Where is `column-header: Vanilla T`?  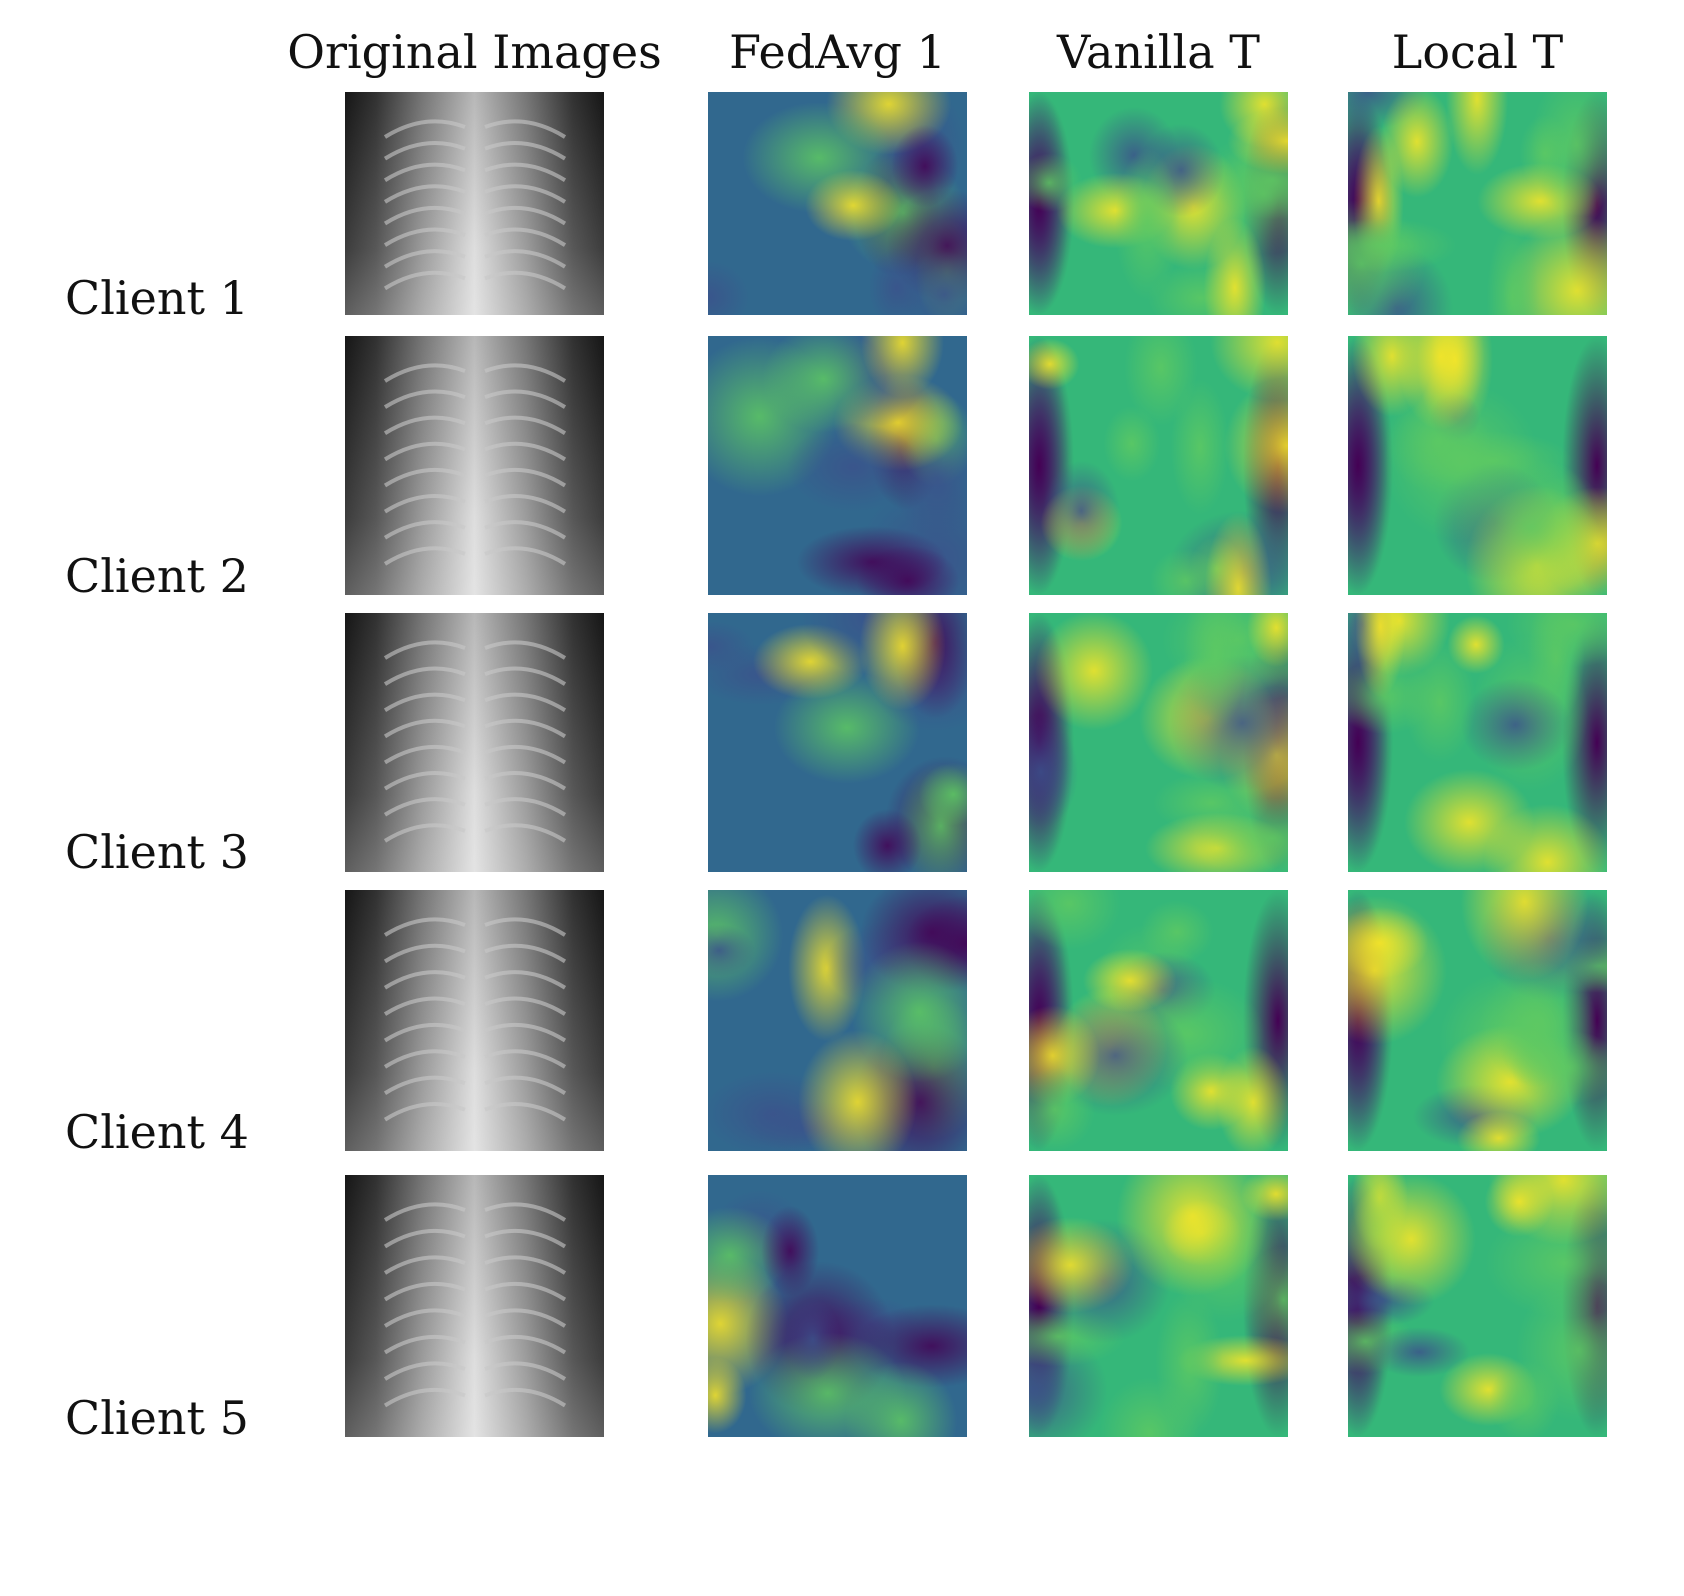 column-header: Vanilla T is located at coordinates (1158, 52).